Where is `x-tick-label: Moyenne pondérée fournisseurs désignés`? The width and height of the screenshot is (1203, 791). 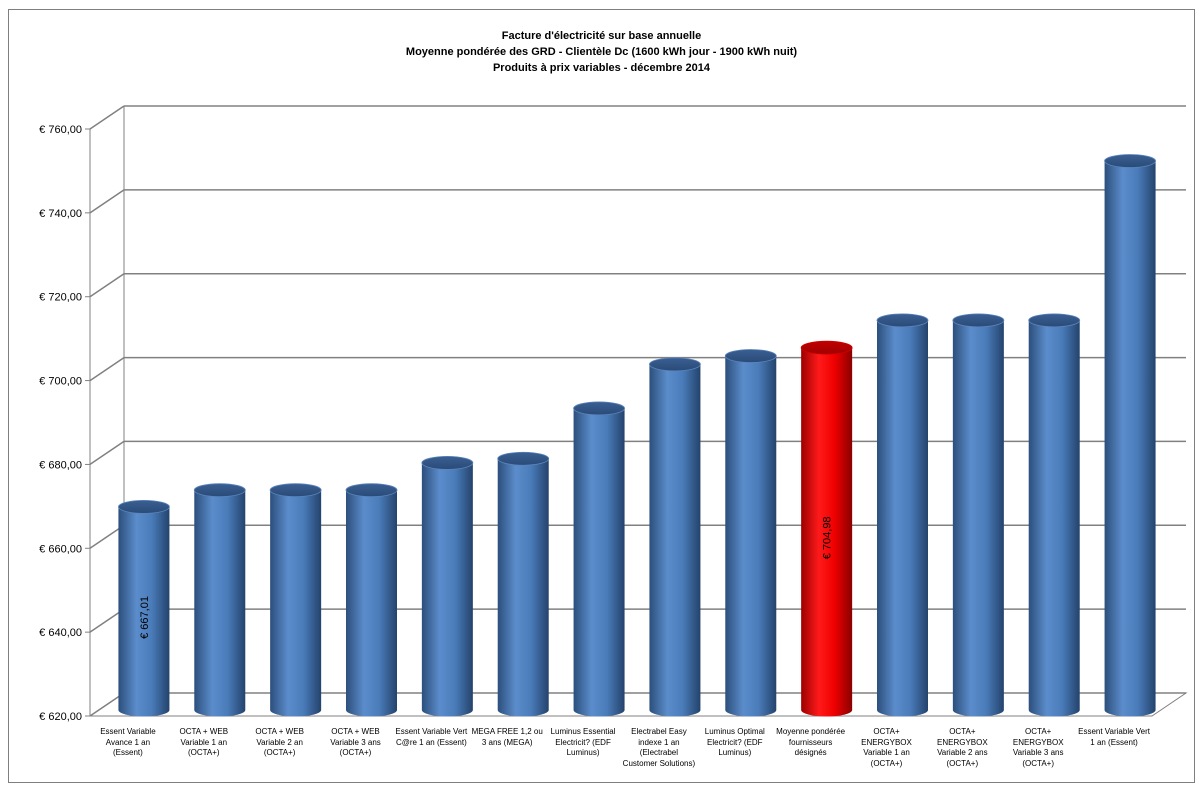 x-tick-label: Moyenne pondérée fournisseurs désignés is located at coordinates (811, 742).